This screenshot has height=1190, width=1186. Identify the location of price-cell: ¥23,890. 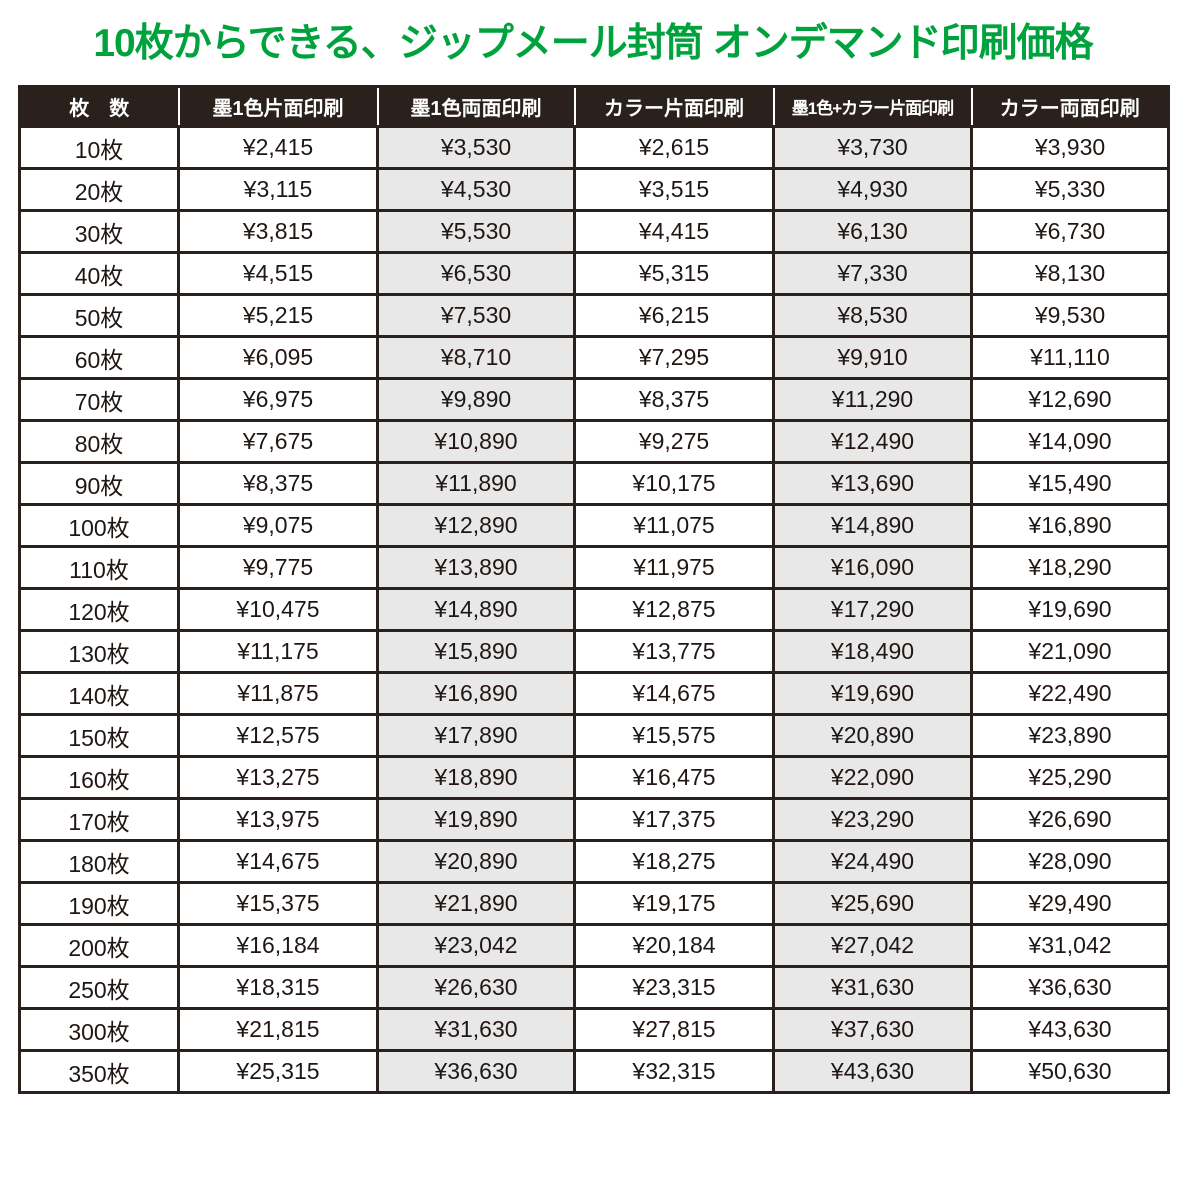
(1070, 735).